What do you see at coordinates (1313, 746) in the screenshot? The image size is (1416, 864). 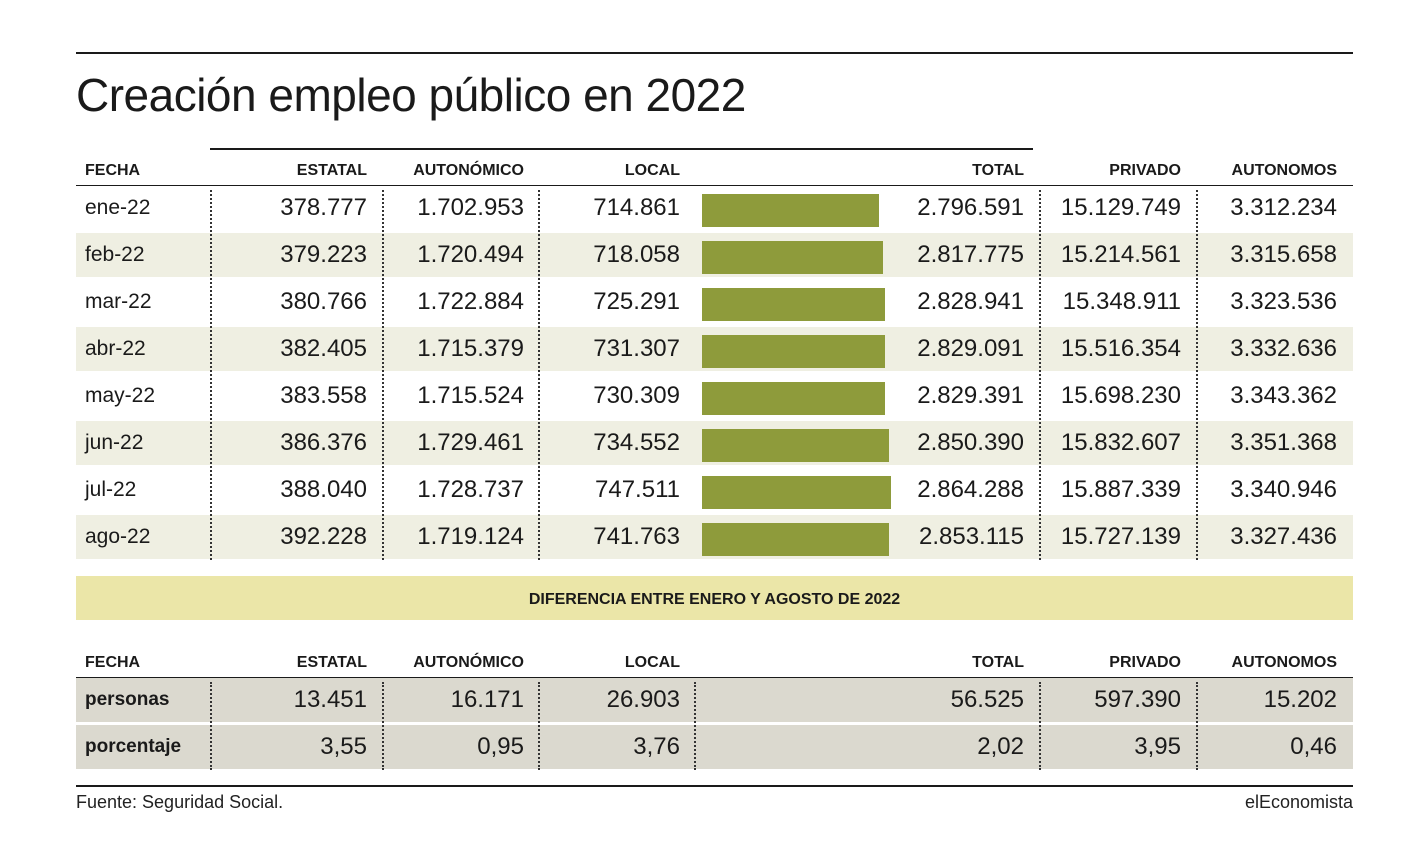 I see `cell-autonomos: 0,46` at bounding box center [1313, 746].